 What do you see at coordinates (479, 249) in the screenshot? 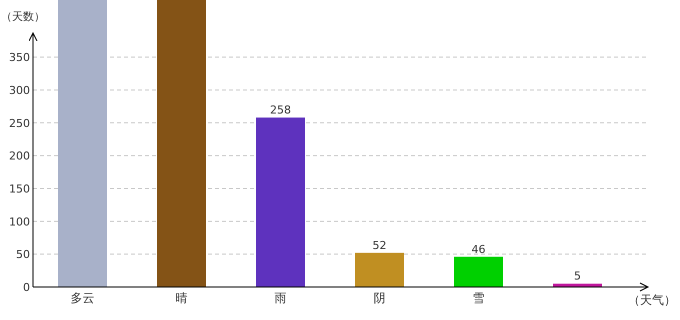
I see `data-label: 46` at bounding box center [479, 249].